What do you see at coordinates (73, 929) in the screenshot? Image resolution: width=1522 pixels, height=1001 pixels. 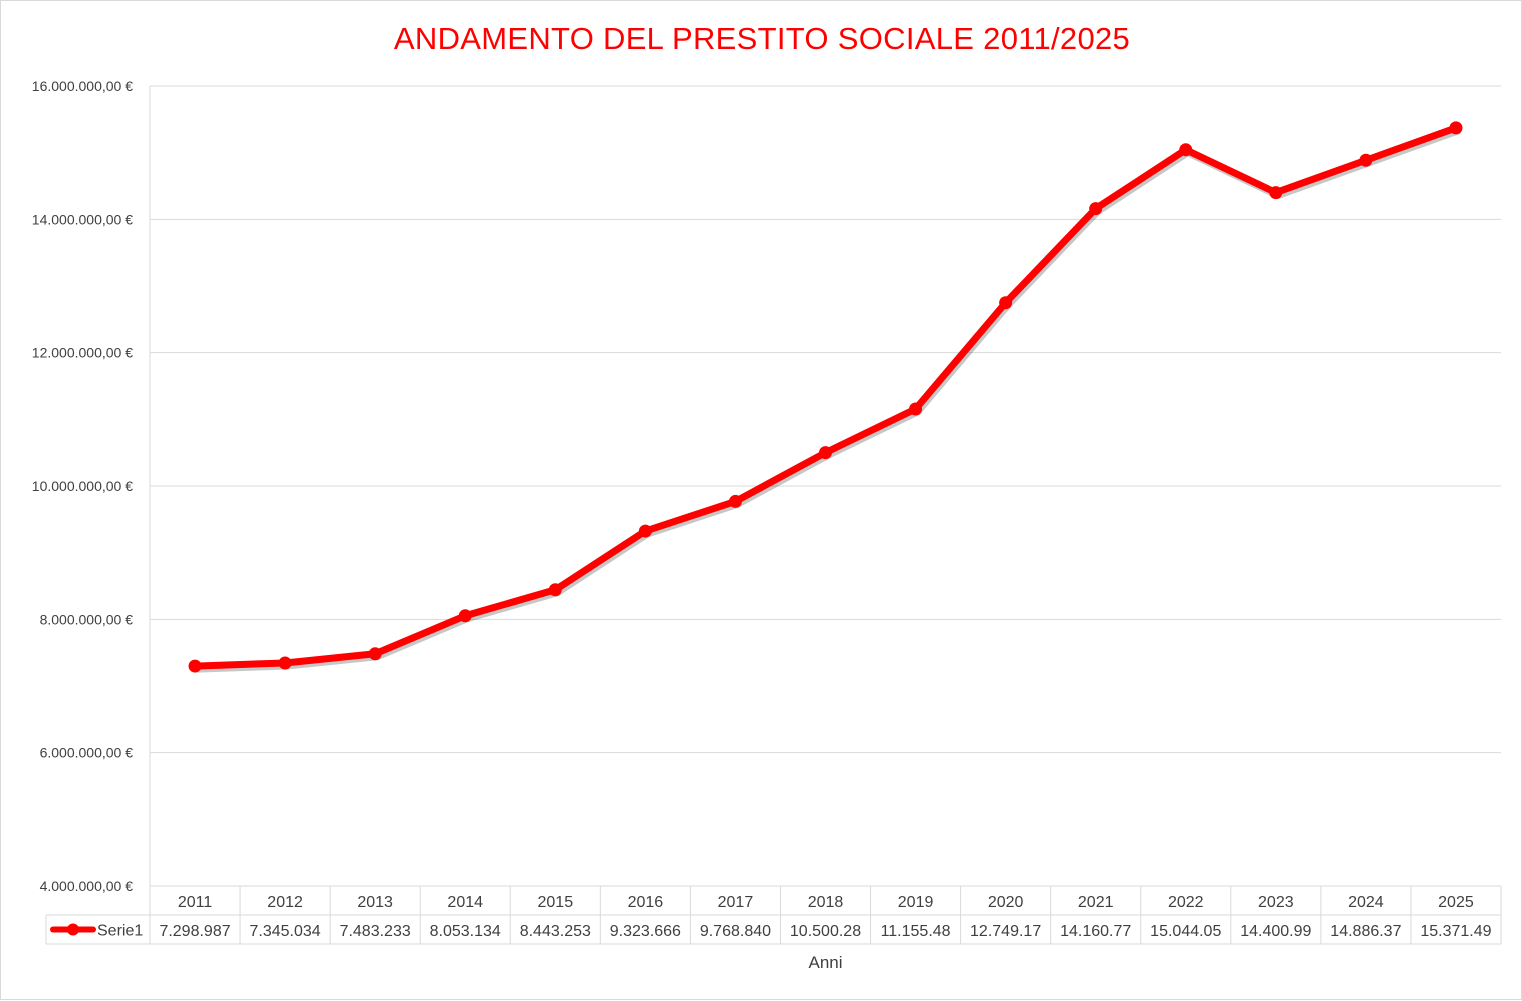 I see `legend-point-marker` at bounding box center [73, 929].